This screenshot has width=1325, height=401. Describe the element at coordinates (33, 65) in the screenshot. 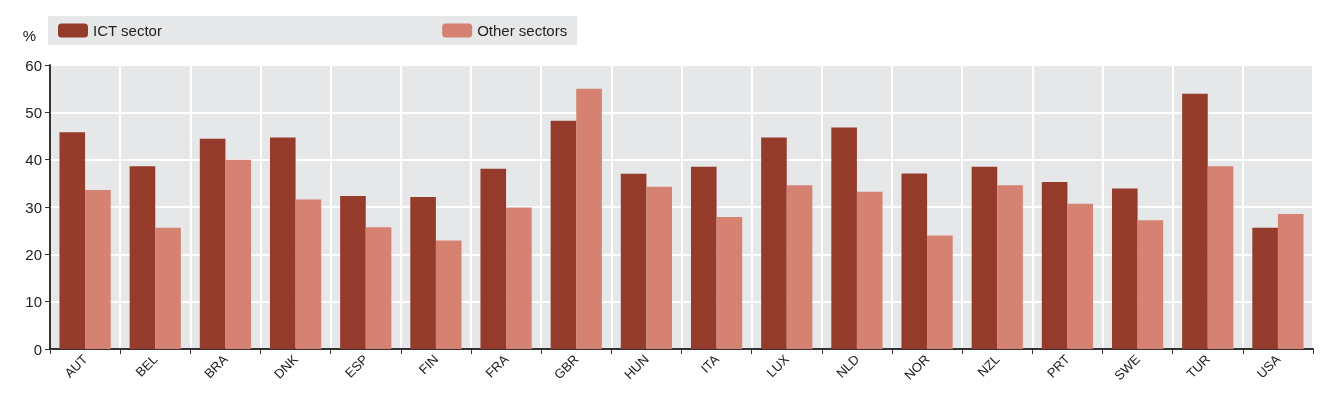

I see `y-tick-label: 60` at that location.